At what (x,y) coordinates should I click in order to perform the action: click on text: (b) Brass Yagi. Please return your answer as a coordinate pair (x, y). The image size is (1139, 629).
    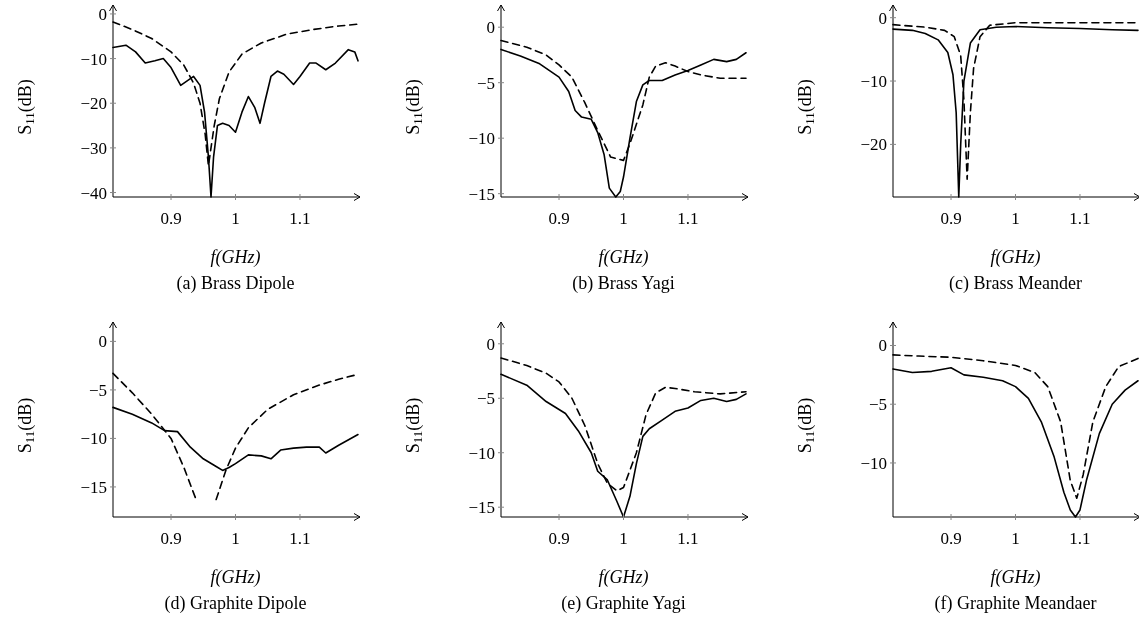
    Looking at the image, I should click on (623, 283).